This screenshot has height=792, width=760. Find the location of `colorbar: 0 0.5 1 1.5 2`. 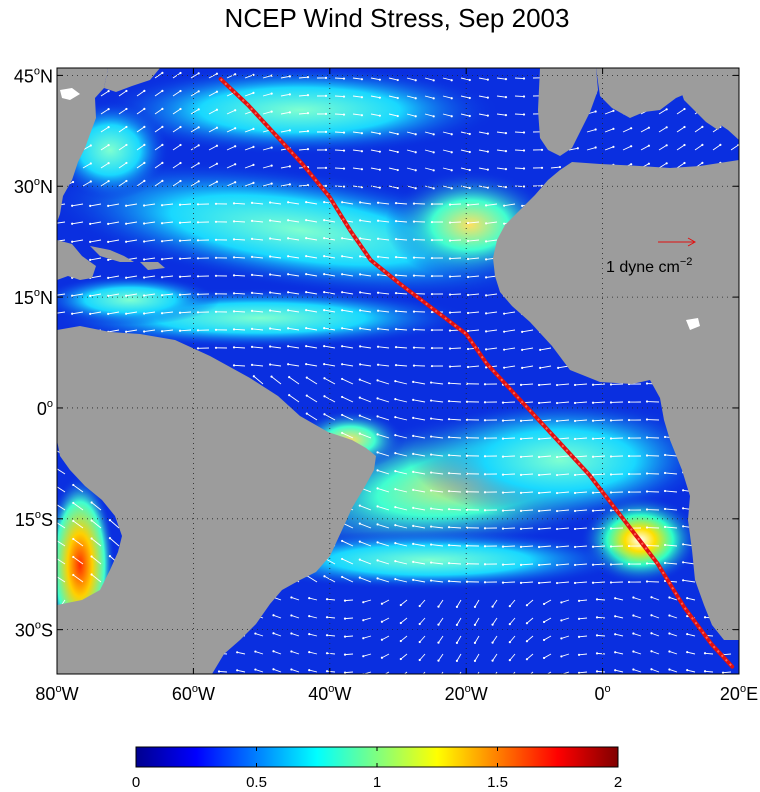

colorbar: 0 0.5 1 1.5 2 is located at coordinates (377, 768).